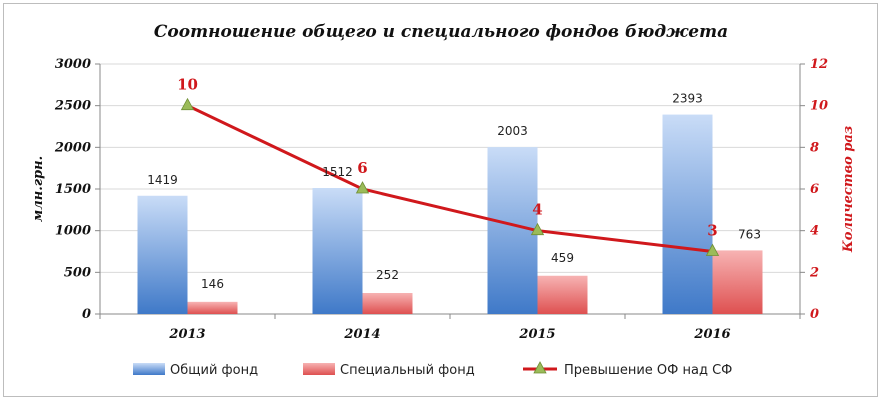  What do you see at coordinates (387, 275) in the screenshot?
I see `data-label-special-fund: 252` at bounding box center [387, 275].